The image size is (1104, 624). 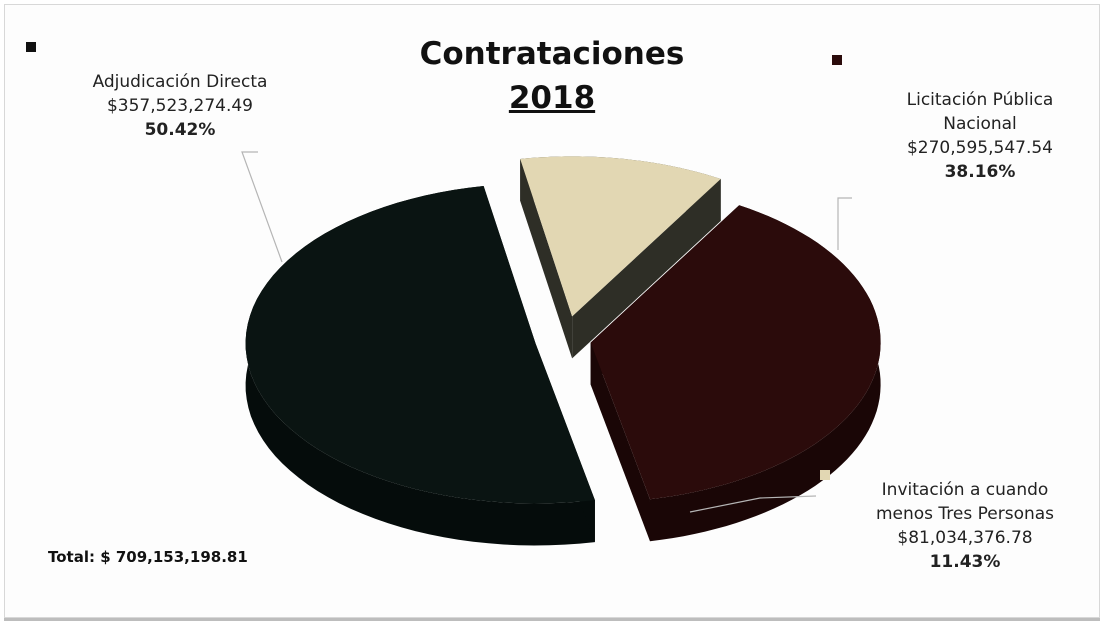 What do you see at coordinates (765, 373) in the screenshot?
I see `pie-slice-side` at bounding box center [765, 373].